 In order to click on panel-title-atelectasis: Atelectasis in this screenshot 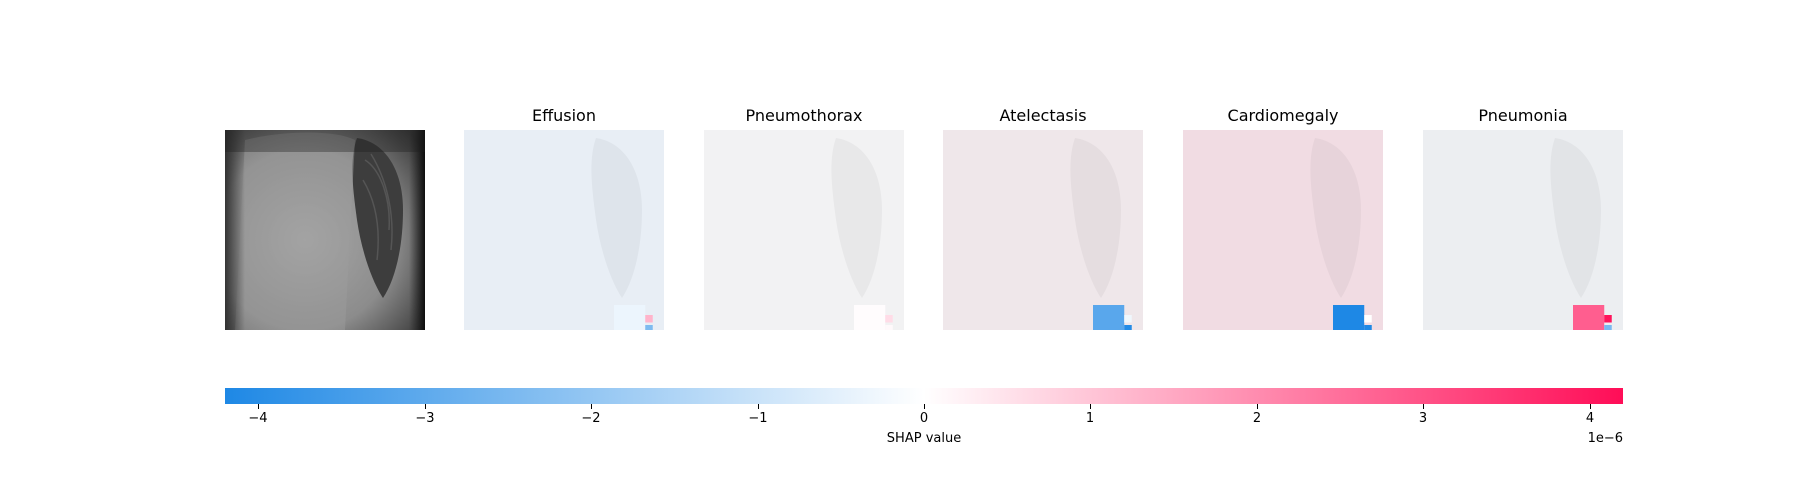, I will do `click(1043, 115)`.